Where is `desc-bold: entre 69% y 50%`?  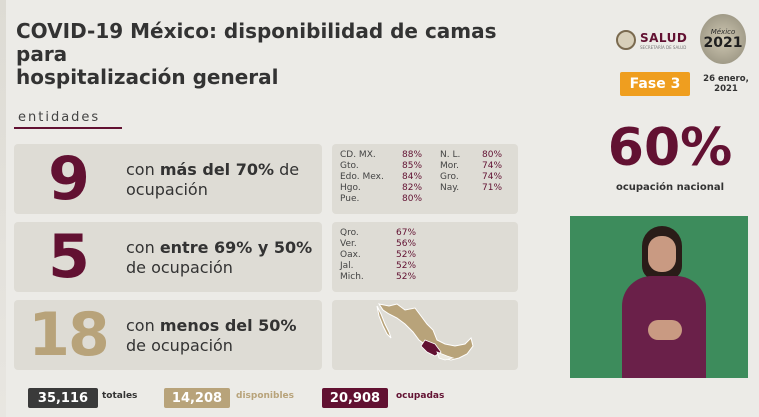 desc-bold: entre 69% y 50% is located at coordinates (236, 247).